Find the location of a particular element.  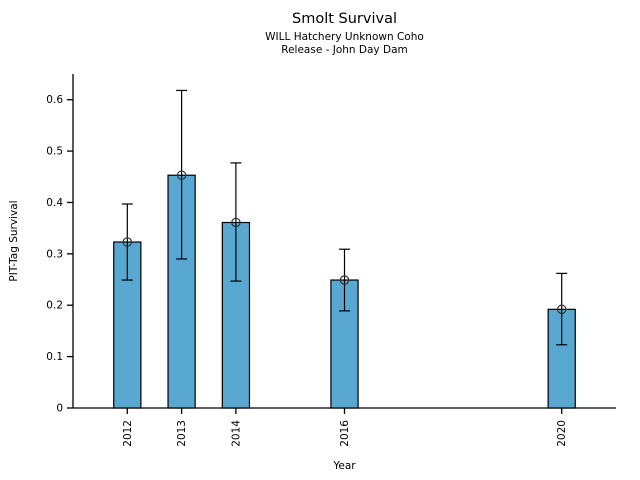

y-tick-label: 0.6 is located at coordinates (54, 100).